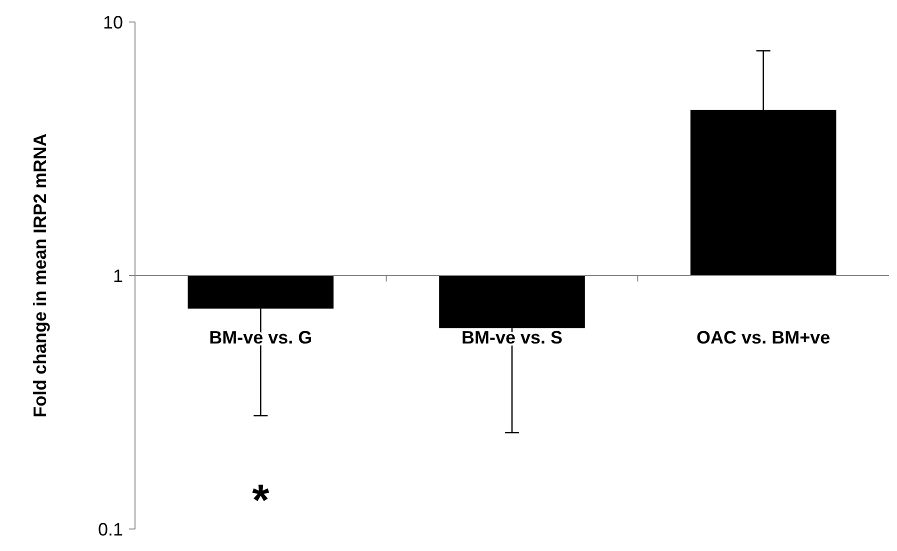 Image resolution: width=897 pixels, height=551 pixels. What do you see at coordinates (40, 275) in the screenshot?
I see `y-axis-title: Fold change in mean IRP2 mRNA` at bounding box center [40, 275].